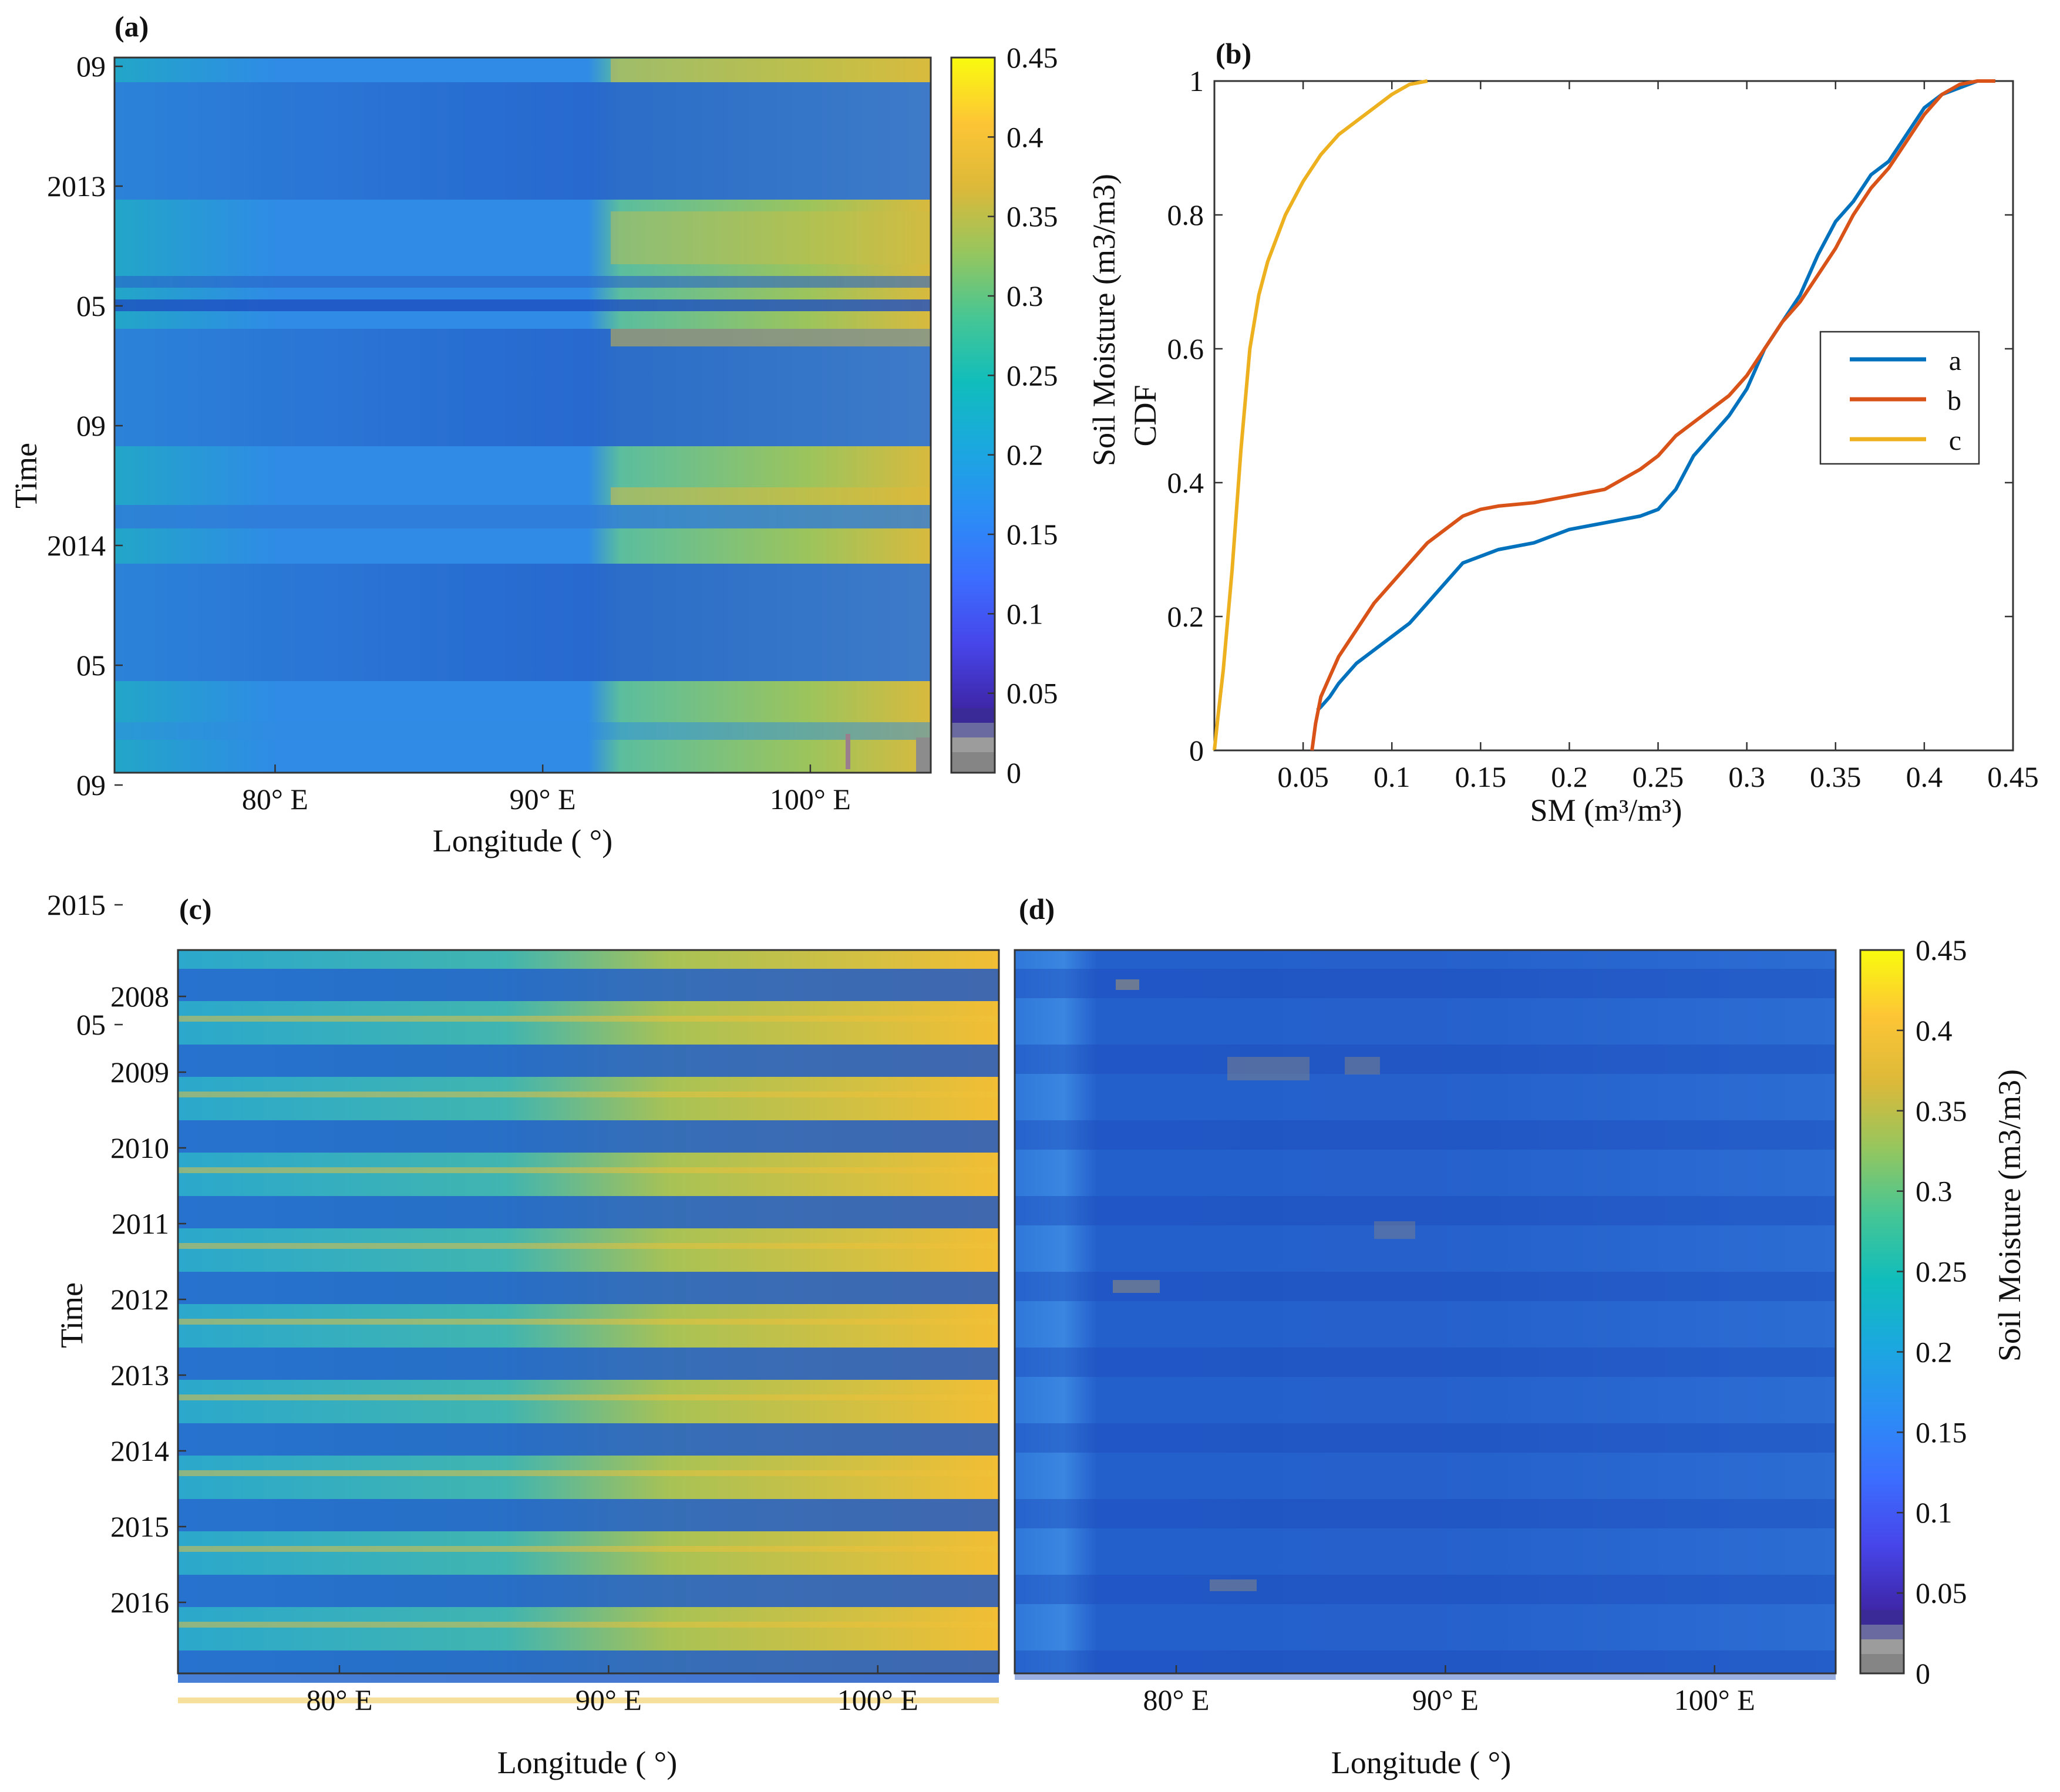 This screenshot has width=2060, height=1792. Describe the element at coordinates (2009, 1215) in the screenshot. I see `panel-d-colorbar-title: Soil Moisture (m3/m3)` at that location.